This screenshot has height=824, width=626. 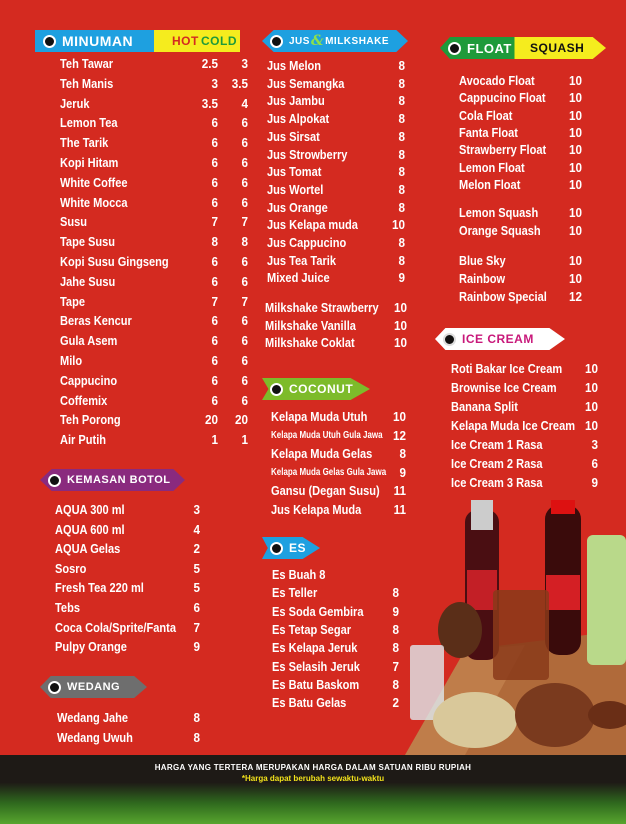 I want to click on menu-item: Lemon Float 10, so click(x=529, y=168).